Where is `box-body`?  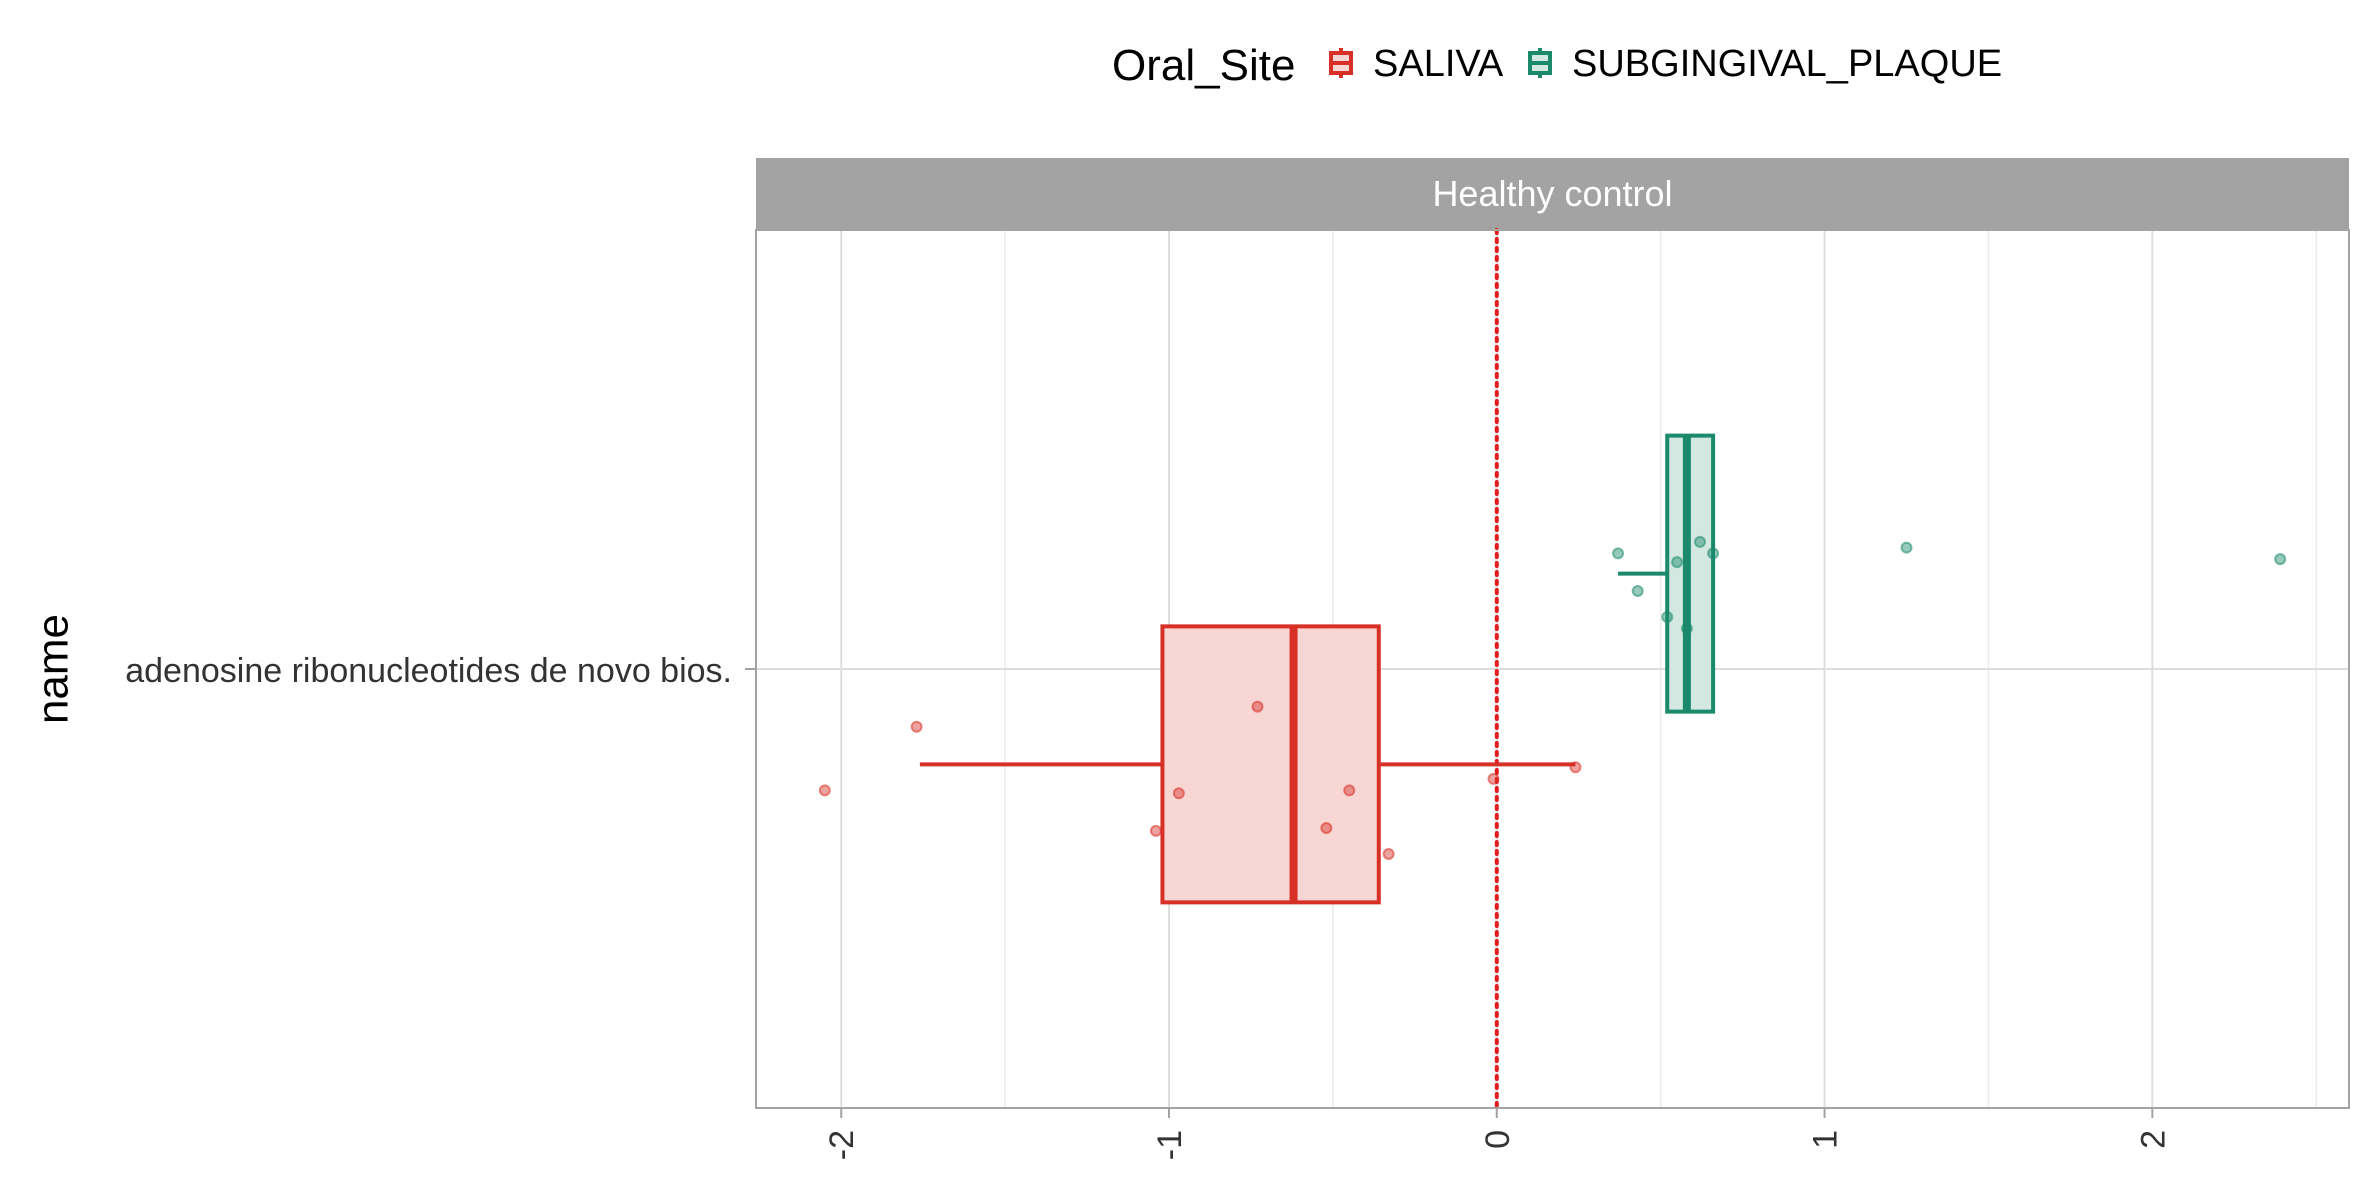
box-body is located at coordinates (1270, 764).